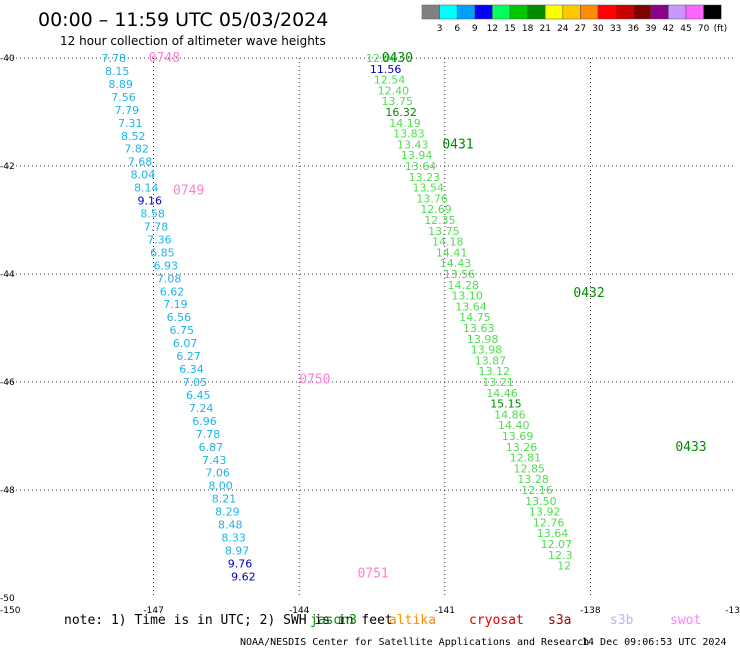 The image size is (740, 650). I want to click on wave-height-label: 7.36, so click(159, 239).